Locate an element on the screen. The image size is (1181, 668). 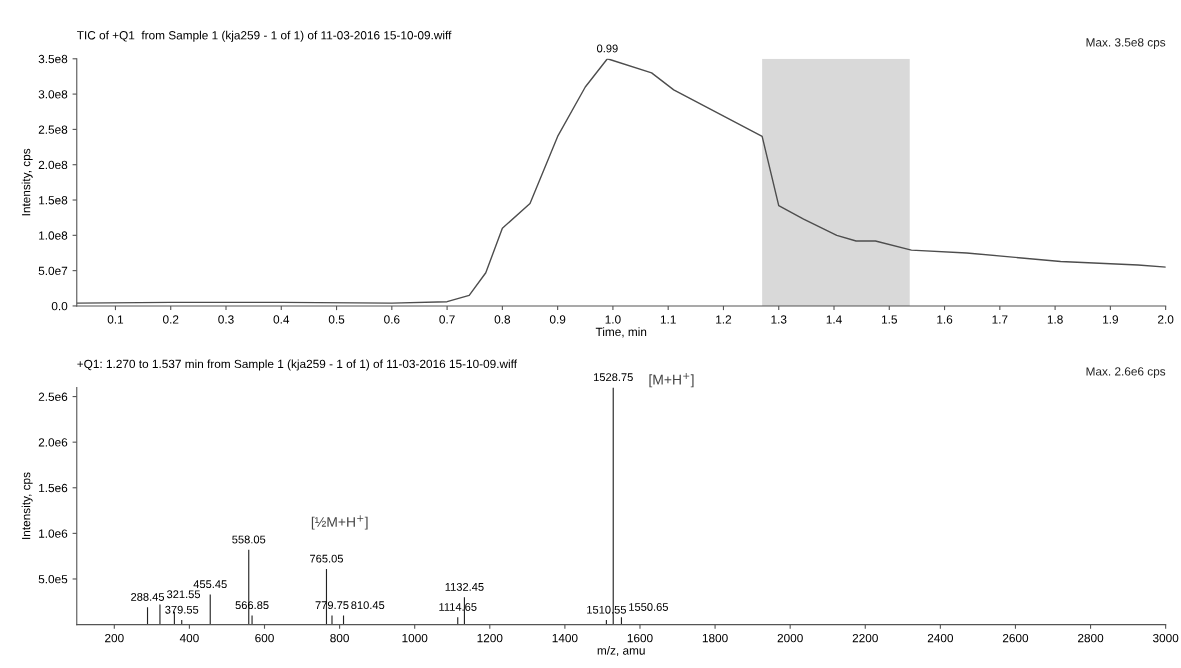
x-axis-title: m/z, amu is located at coordinates (621, 651).